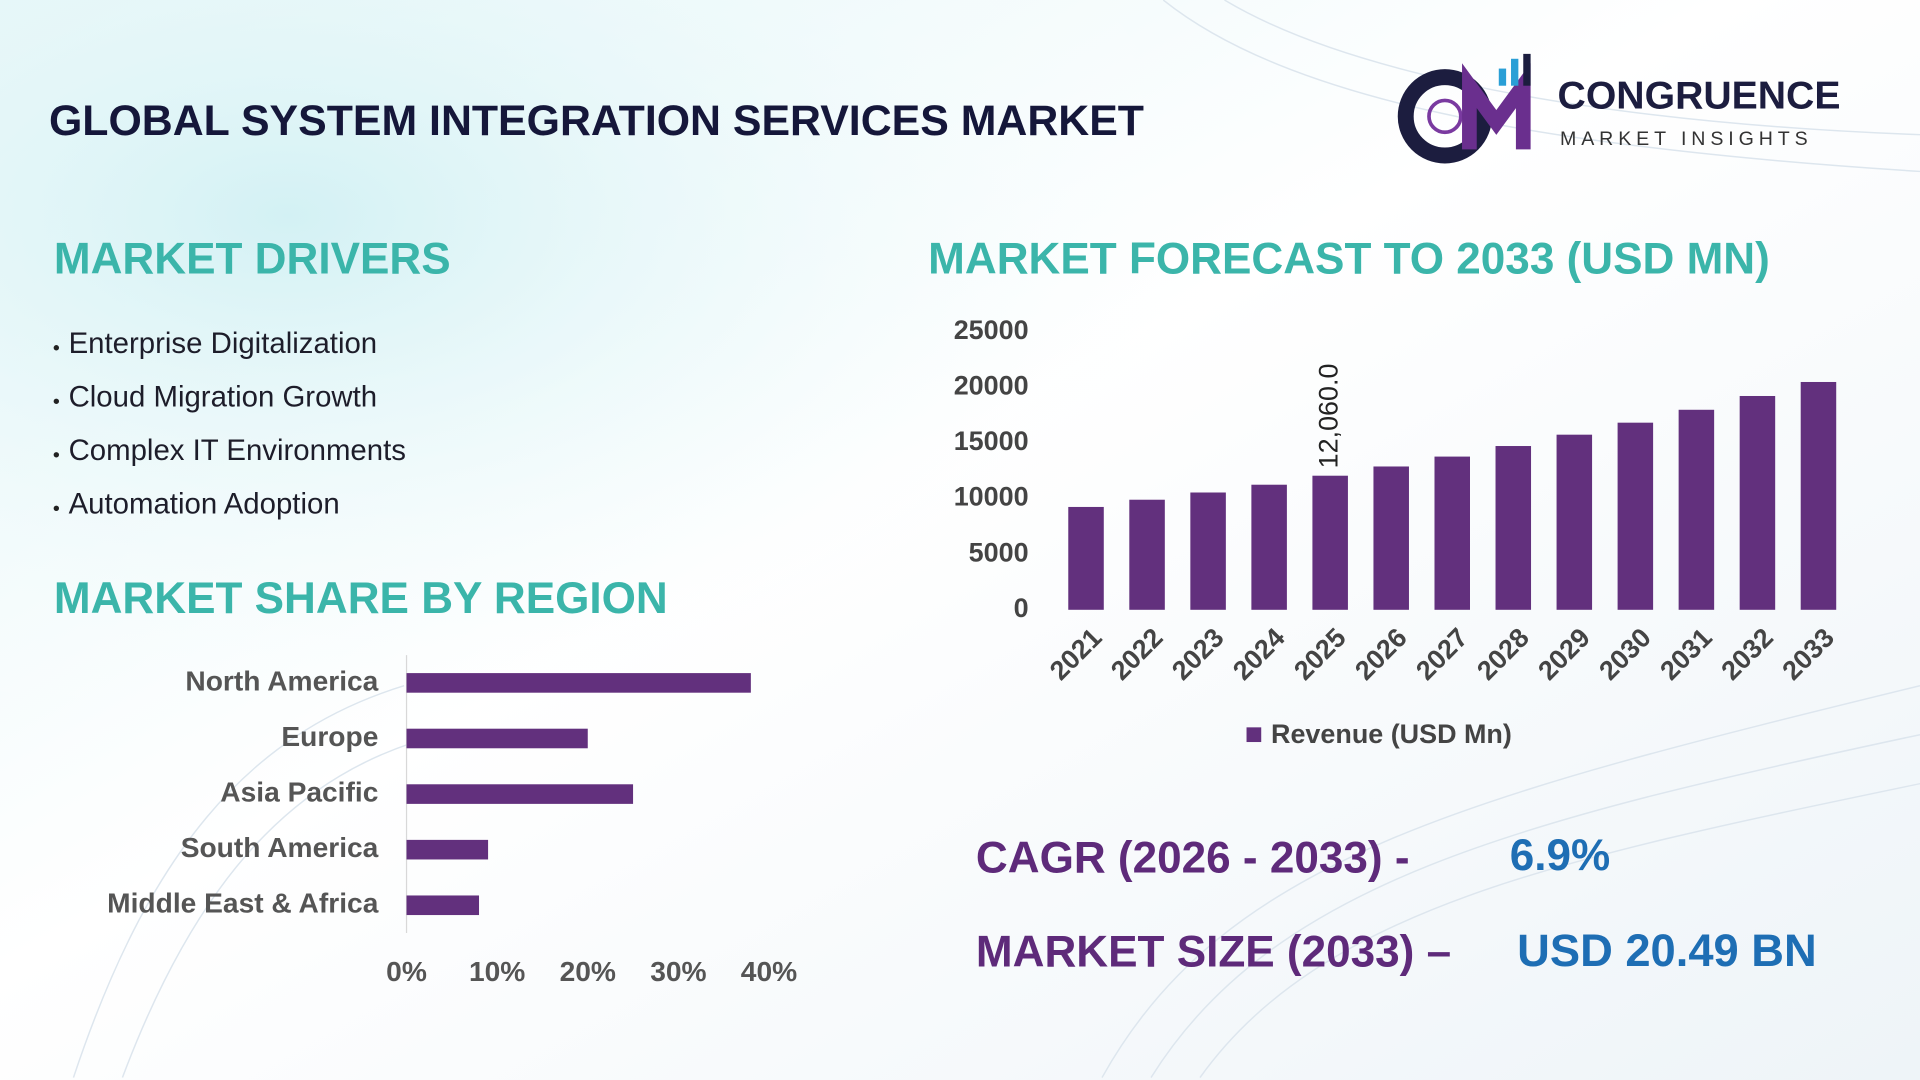  I want to click on data-label: 12,060.0, so click(1328, 416).